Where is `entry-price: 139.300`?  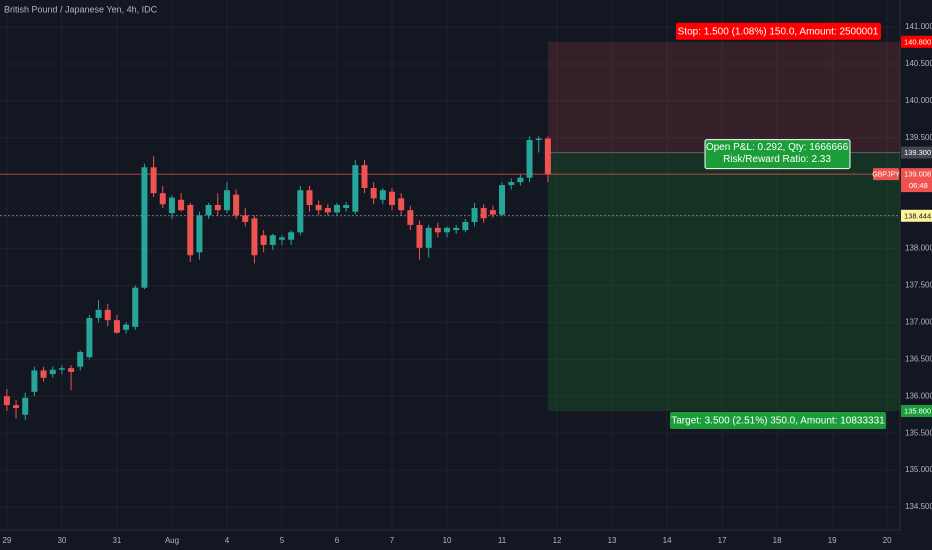
entry-price: 139.300 is located at coordinates (917, 152).